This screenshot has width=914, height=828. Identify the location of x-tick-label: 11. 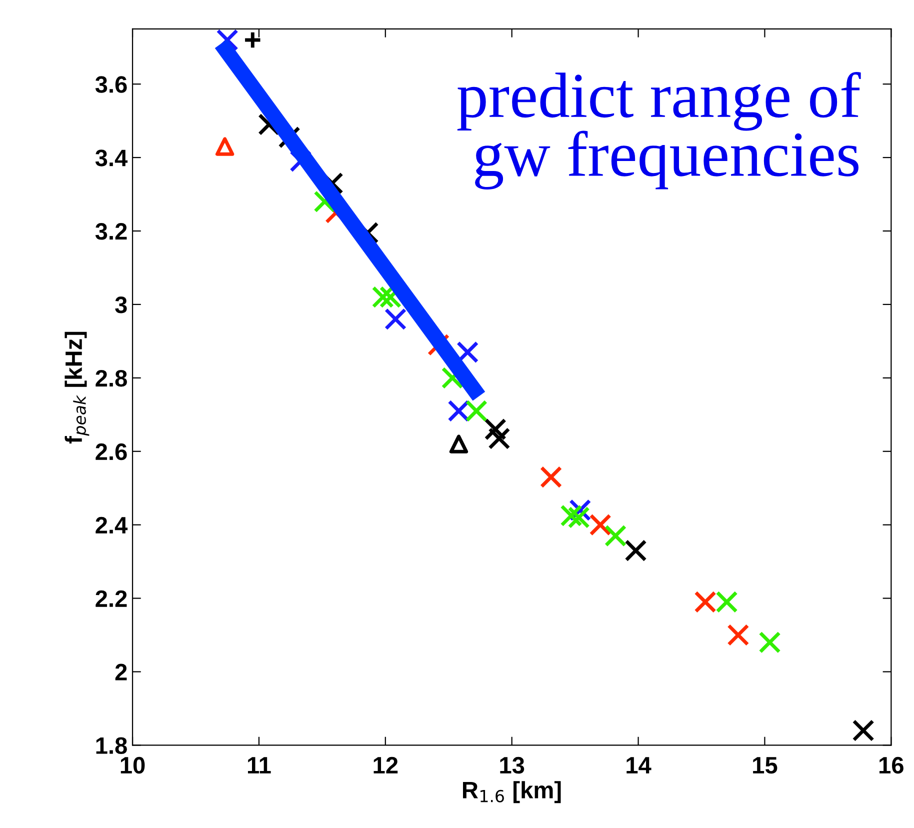
(259, 765).